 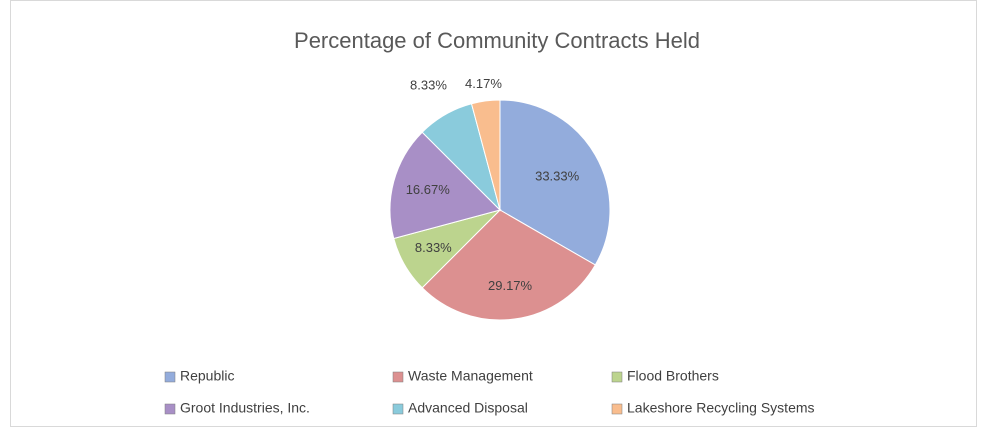 What do you see at coordinates (673, 376) in the screenshot?
I see `legend-label: Flood Brothers` at bounding box center [673, 376].